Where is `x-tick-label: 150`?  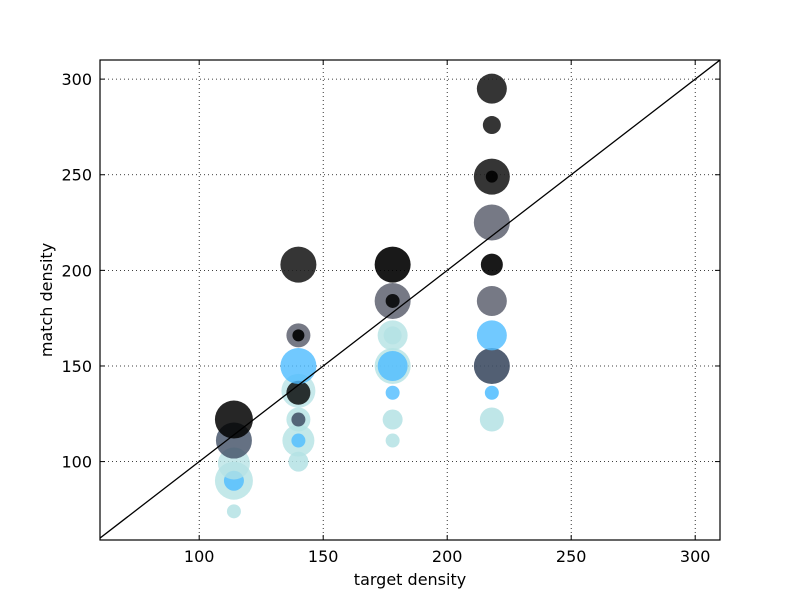
x-tick-label: 150 is located at coordinates (323, 556).